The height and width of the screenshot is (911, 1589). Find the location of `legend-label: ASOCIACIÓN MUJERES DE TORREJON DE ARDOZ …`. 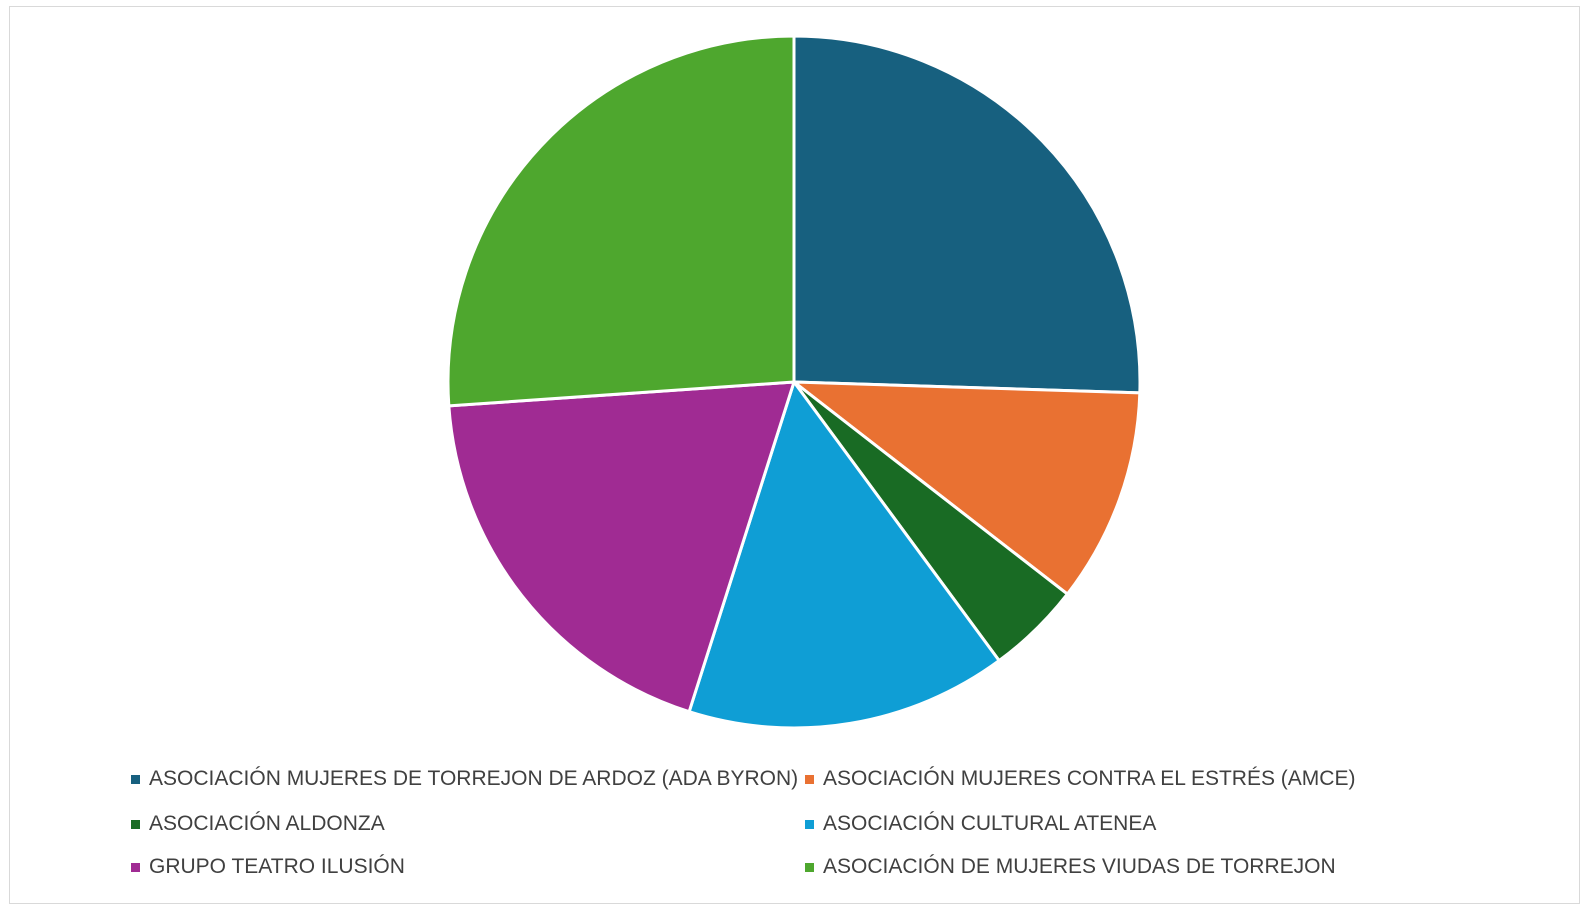

legend-label: ASOCIACIÓN MUJERES DE TORREJON DE ARDOZ … is located at coordinates (474, 778).